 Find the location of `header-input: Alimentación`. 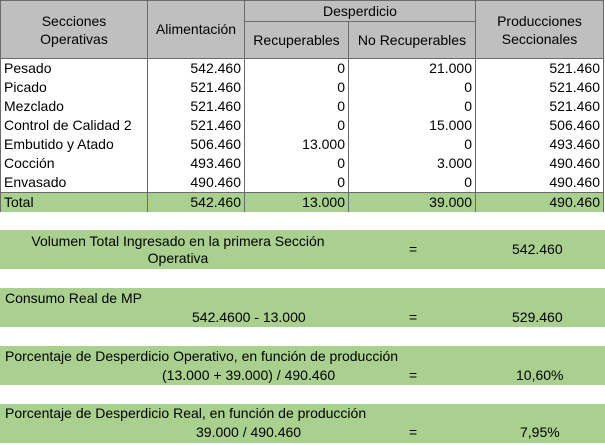

header-input: Alimentación is located at coordinates (196, 29).